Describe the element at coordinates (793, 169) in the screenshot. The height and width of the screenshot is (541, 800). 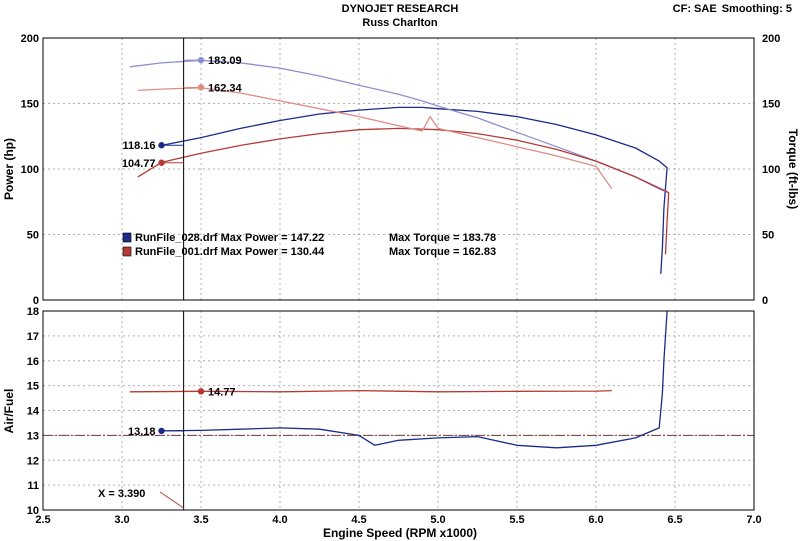
I see `torque-axis-title: Torque (ft-lbs)` at that location.